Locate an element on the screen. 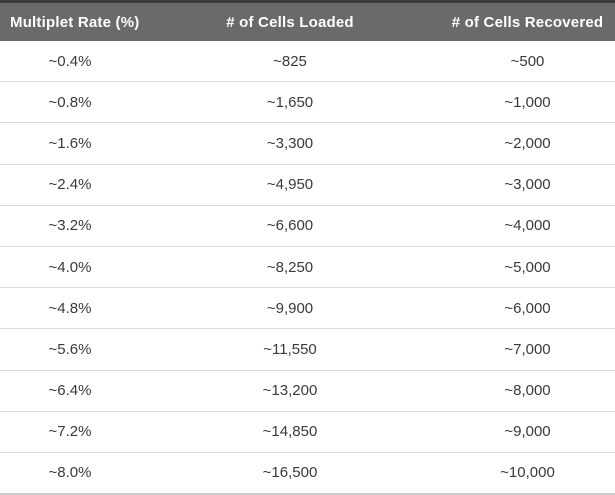  table-cell: ~2.4% is located at coordinates (70, 184).